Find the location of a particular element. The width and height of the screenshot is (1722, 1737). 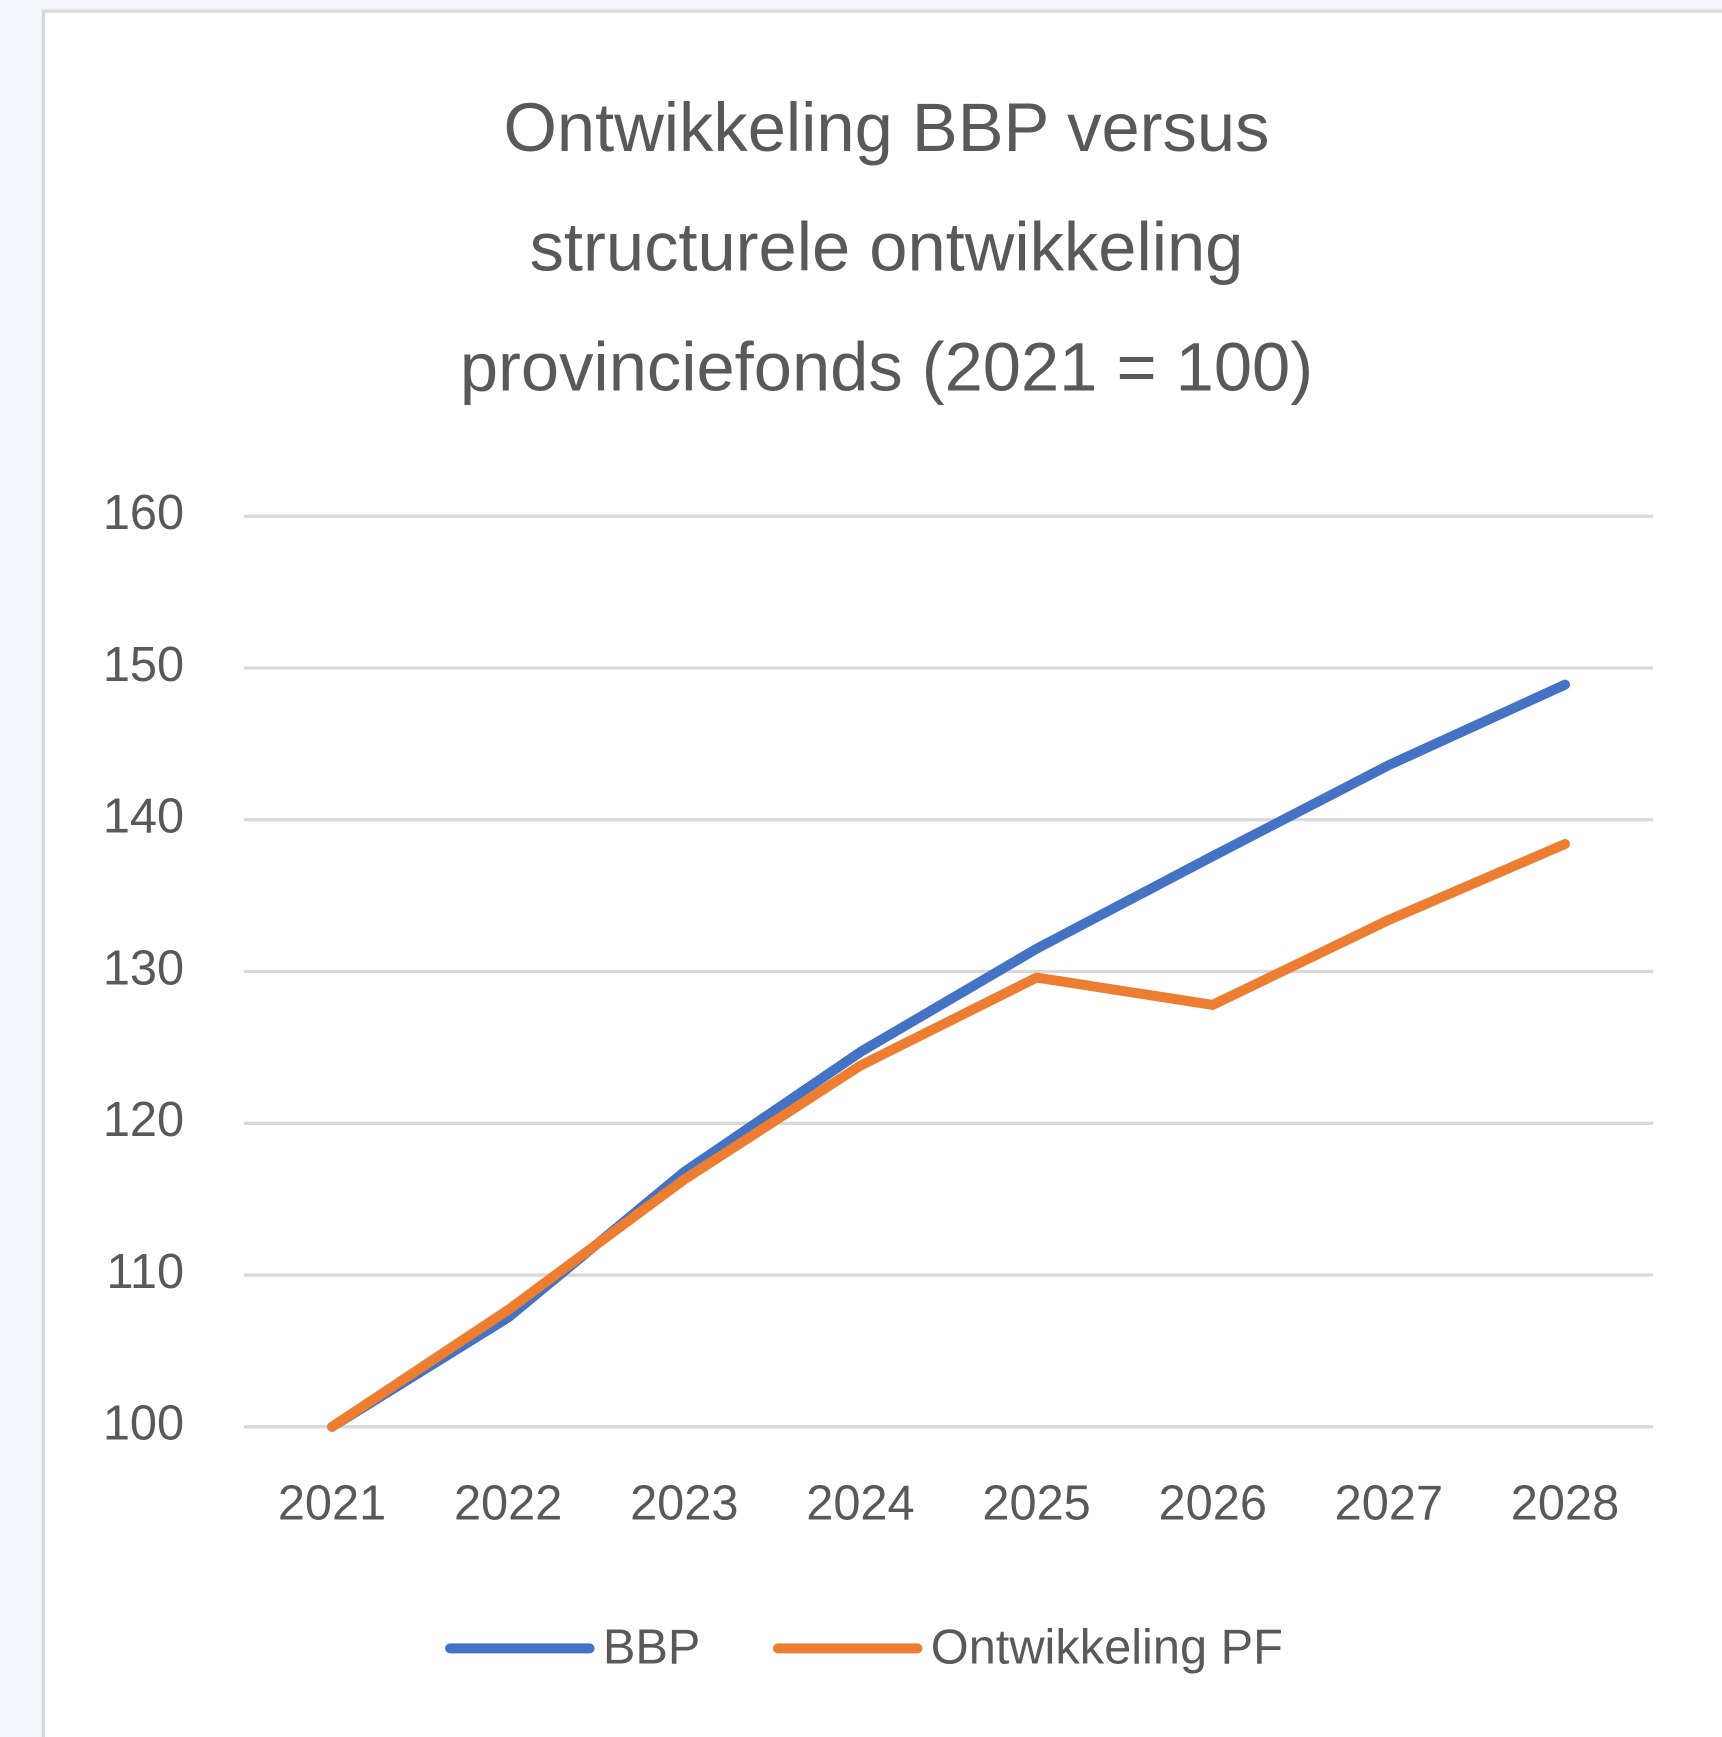

legend-label: Ontwikkeling PF is located at coordinates (1107, 1647).